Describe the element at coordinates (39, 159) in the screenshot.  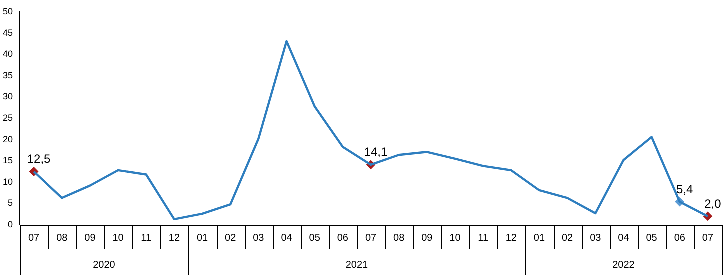
I see `data-label: 12,5` at that location.